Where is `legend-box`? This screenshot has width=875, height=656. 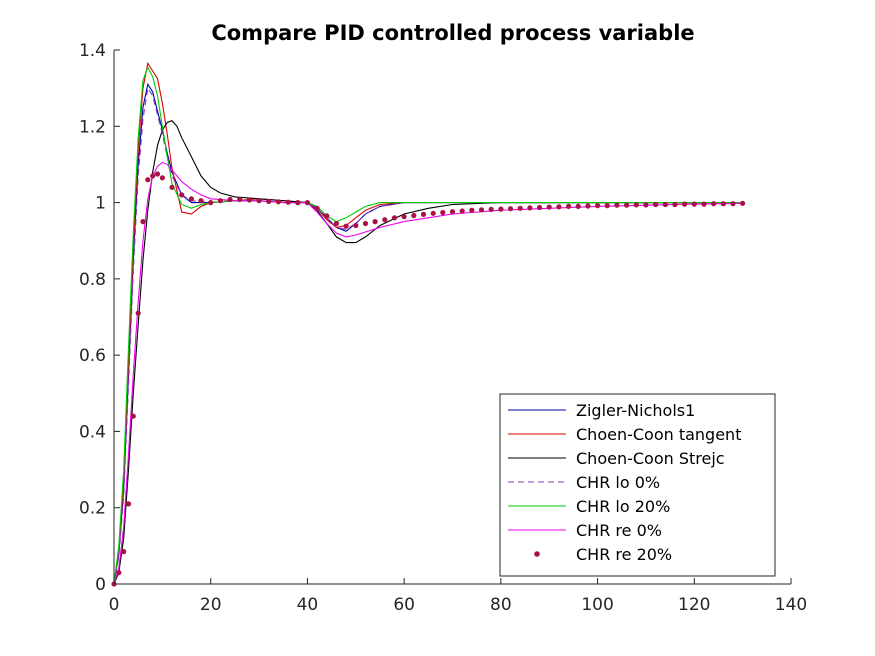 legend-box is located at coordinates (637, 485).